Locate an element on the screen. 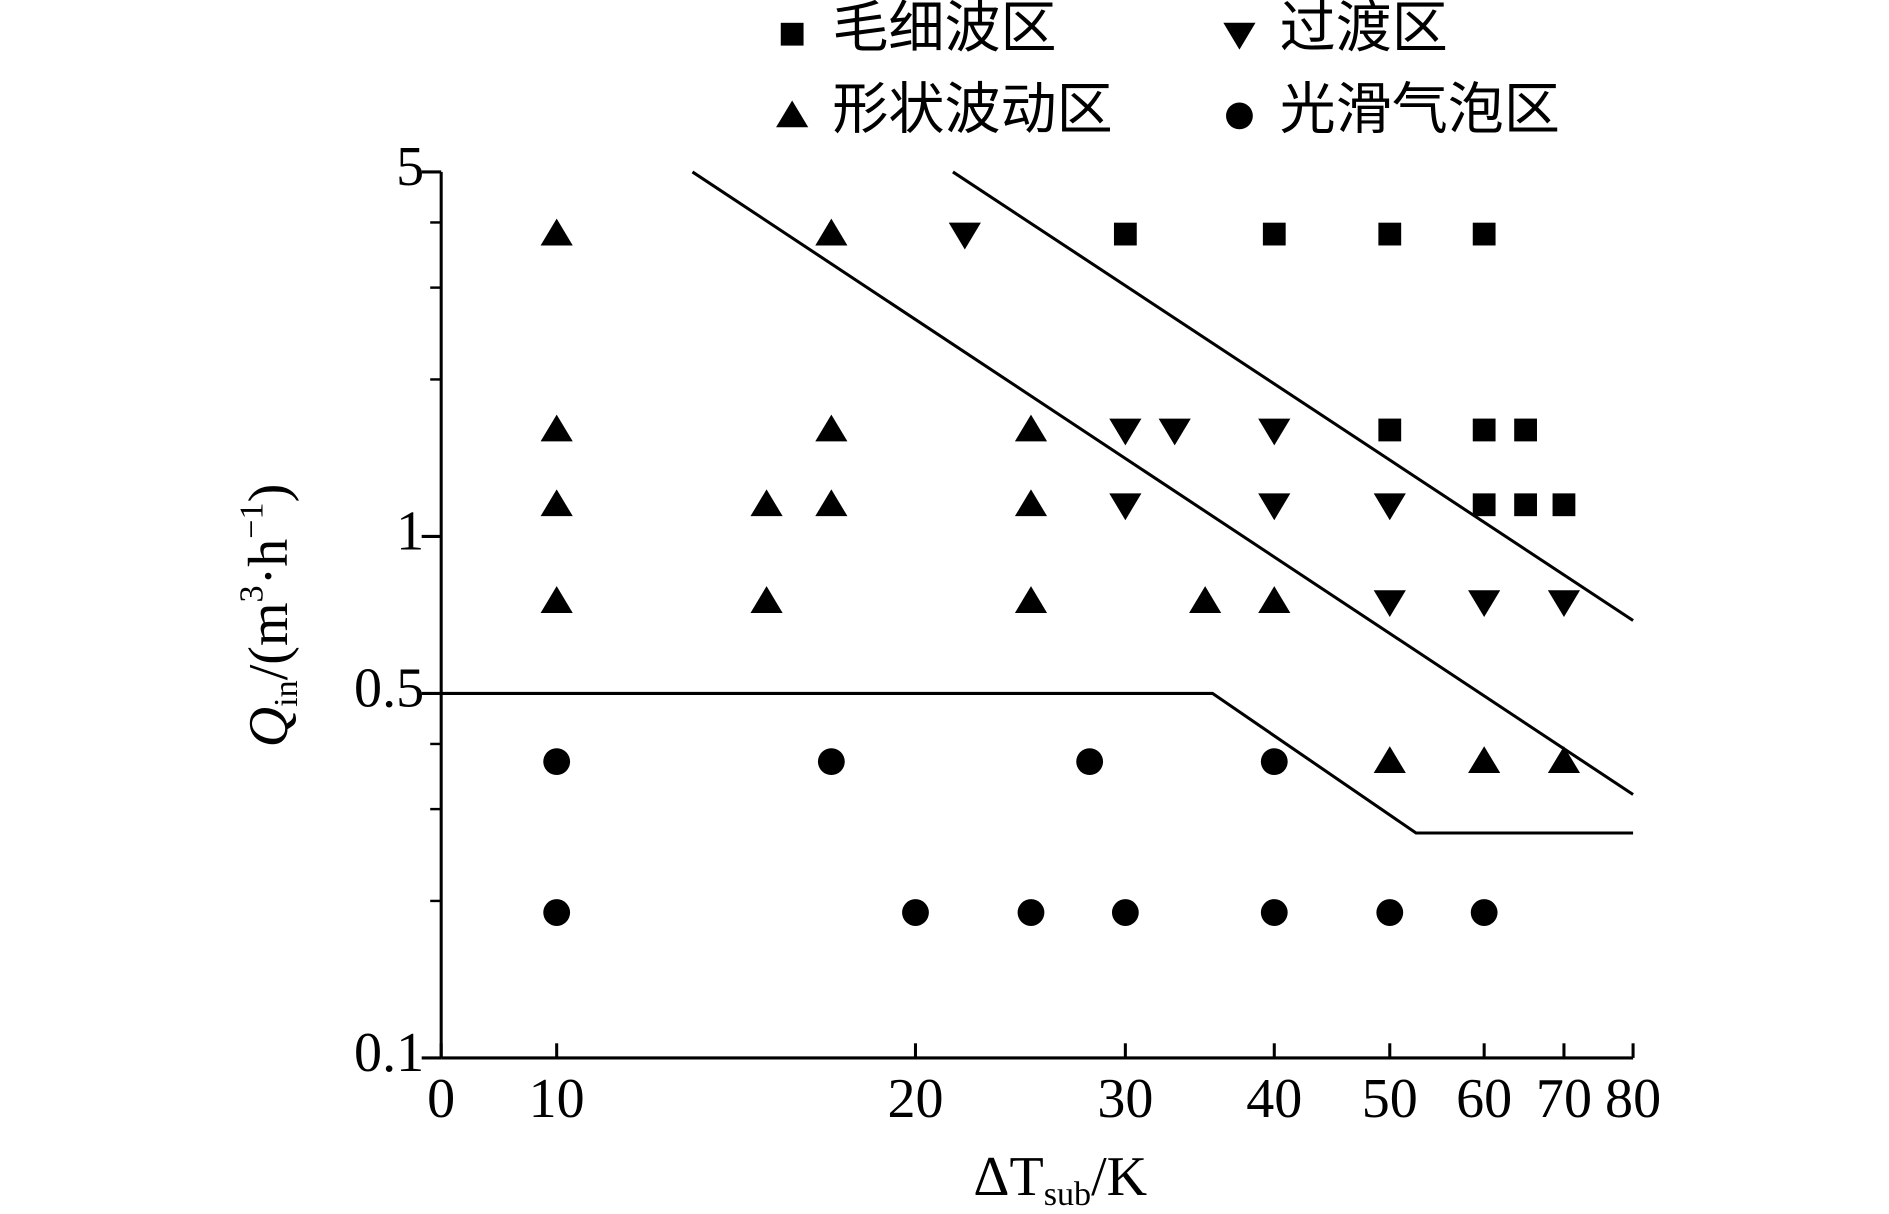  y-axis-label-part: in is located at coordinates (286, 693).